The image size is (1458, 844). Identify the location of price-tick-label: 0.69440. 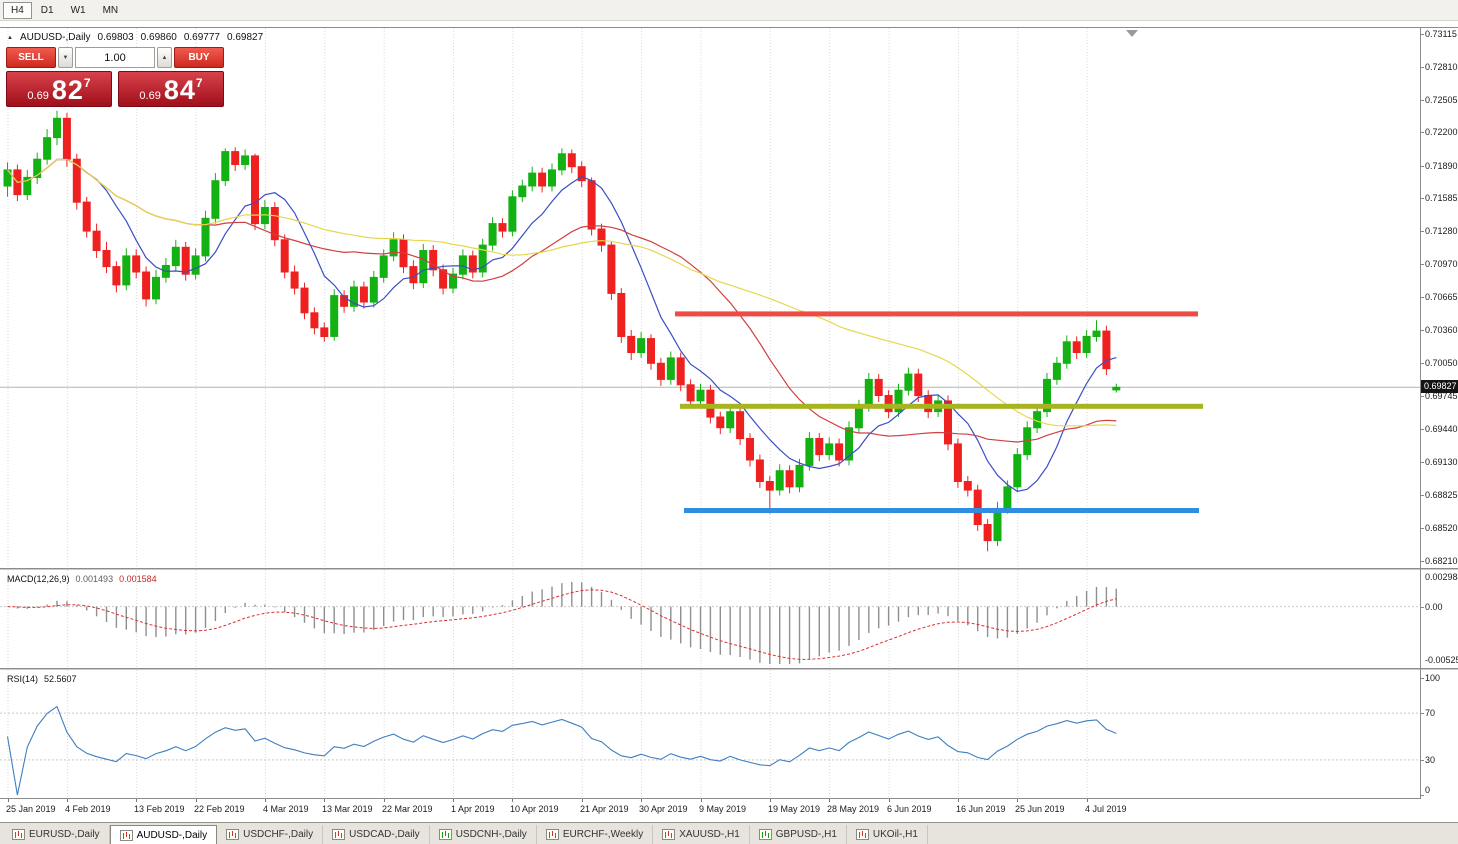
(1441, 429).